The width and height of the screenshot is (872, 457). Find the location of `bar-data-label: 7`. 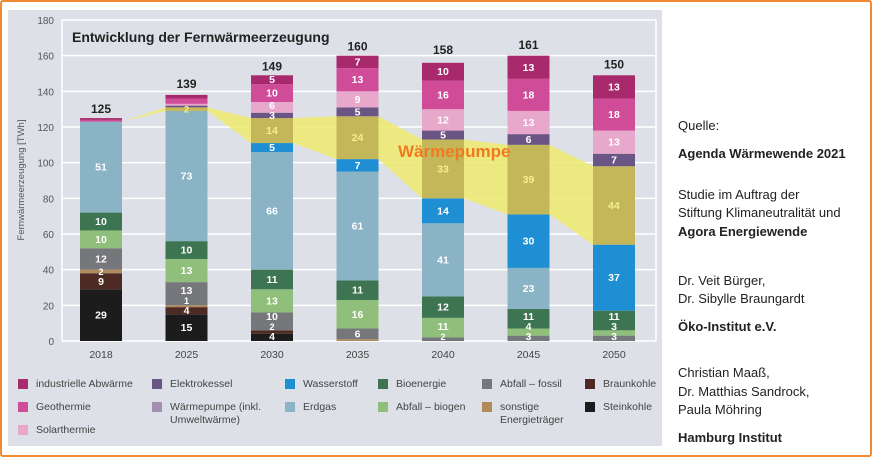

bar-data-label: 7 is located at coordinates (358, 62).